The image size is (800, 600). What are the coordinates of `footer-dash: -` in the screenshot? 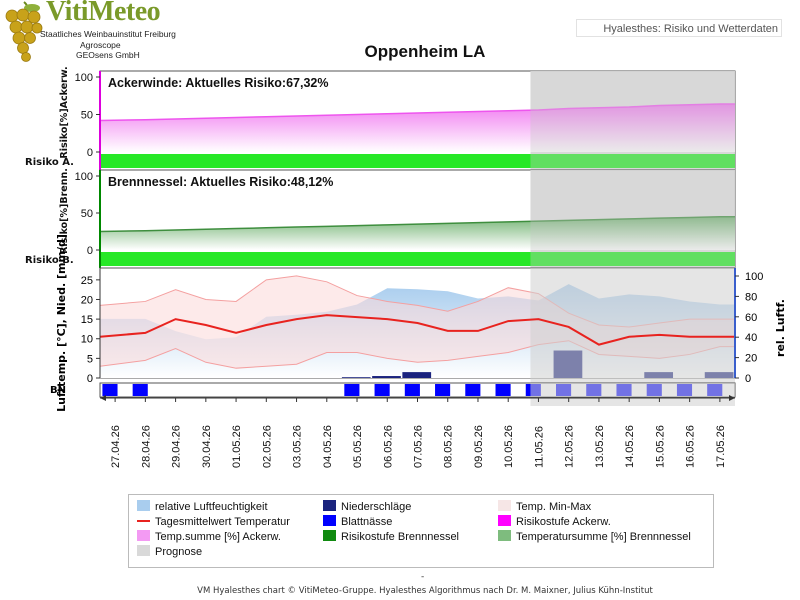 It's located at (423, 577).